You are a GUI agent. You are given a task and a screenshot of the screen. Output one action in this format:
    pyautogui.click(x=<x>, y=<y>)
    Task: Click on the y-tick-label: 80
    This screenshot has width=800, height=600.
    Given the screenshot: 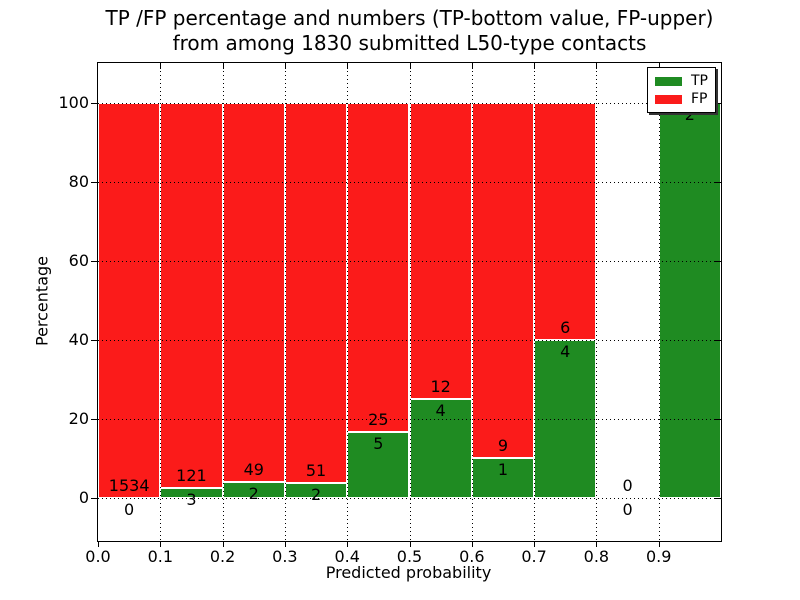 What is the action you would take?
    pyautogui.click(x=78, y=181)
    